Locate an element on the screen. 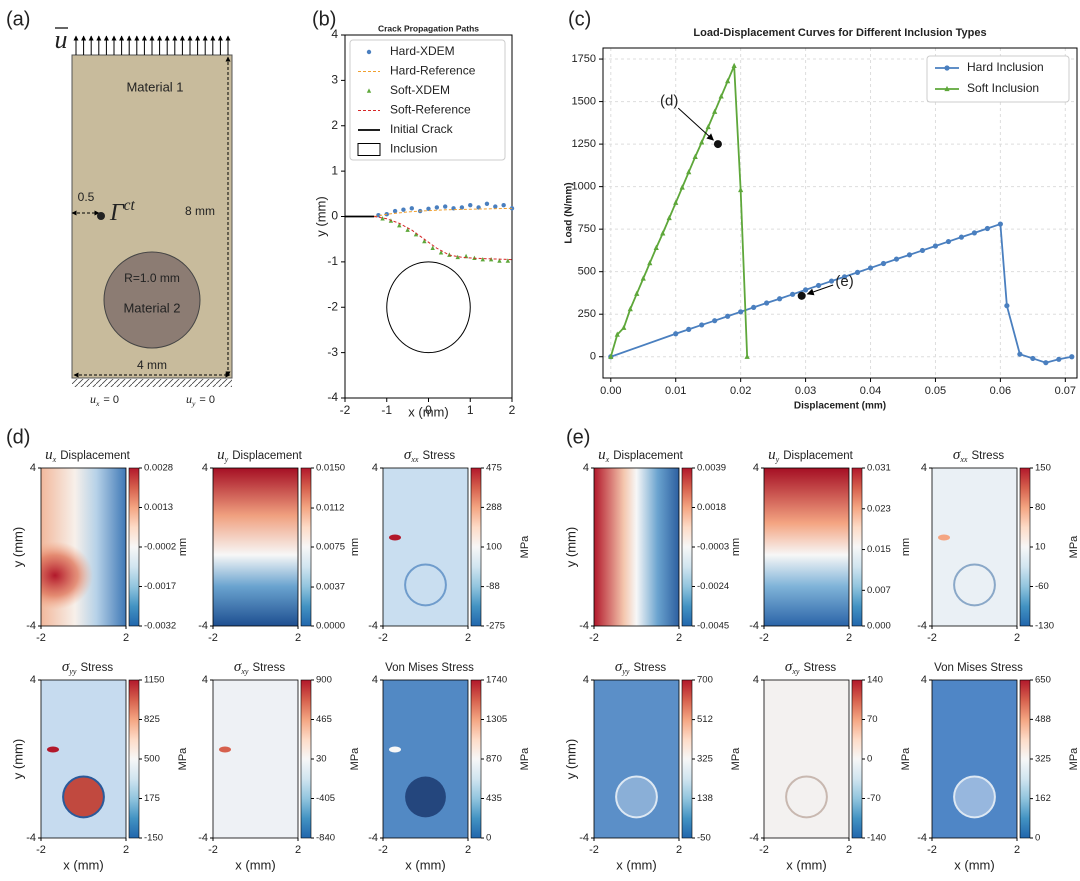 The width and height of the screenshot is (1080, 881). colorbar-tick-label: -0.0002 is located at coordinates (160, 547).